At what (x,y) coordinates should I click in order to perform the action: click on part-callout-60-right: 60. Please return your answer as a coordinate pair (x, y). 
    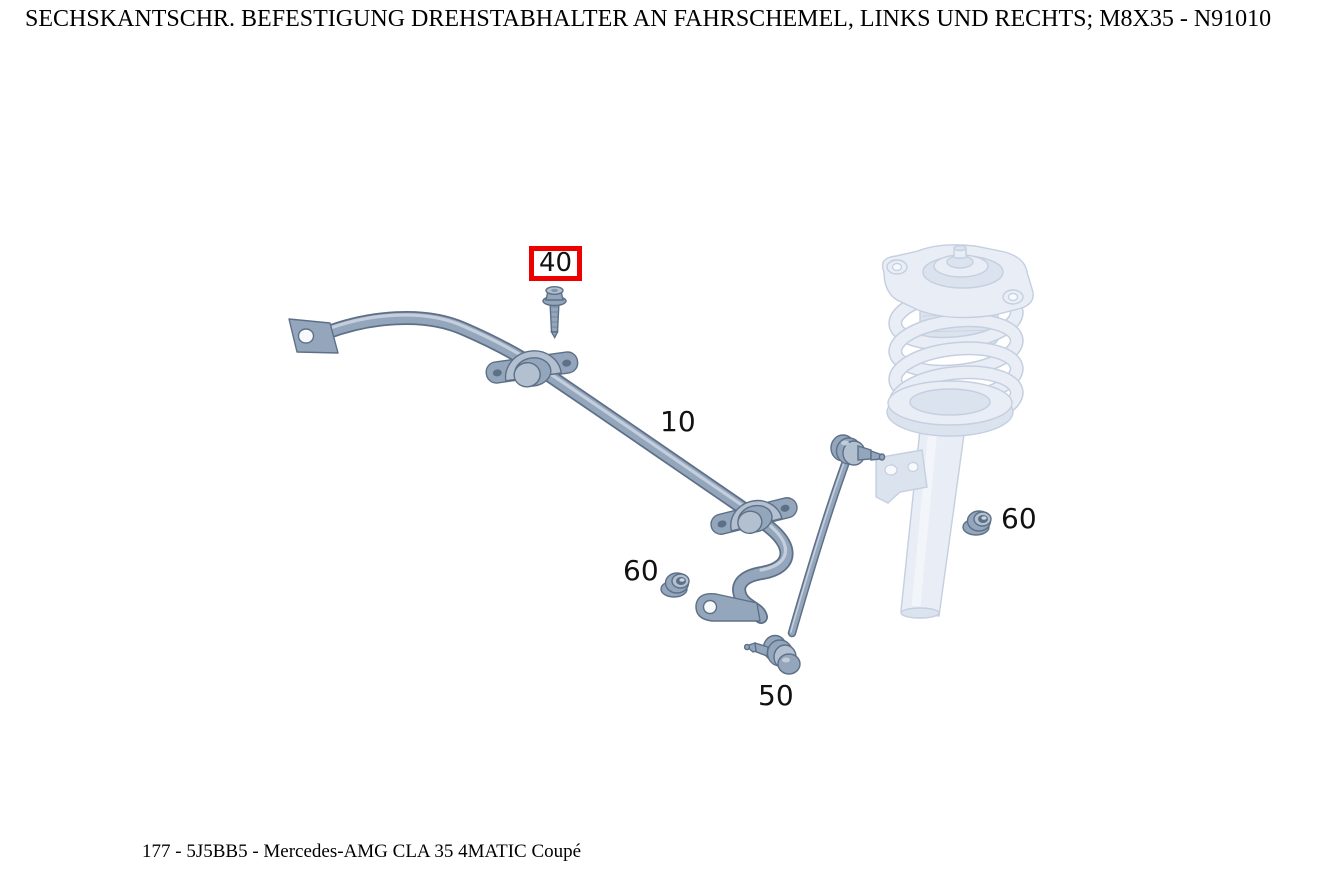
    Looking at the image, I should click on (1019, 518).